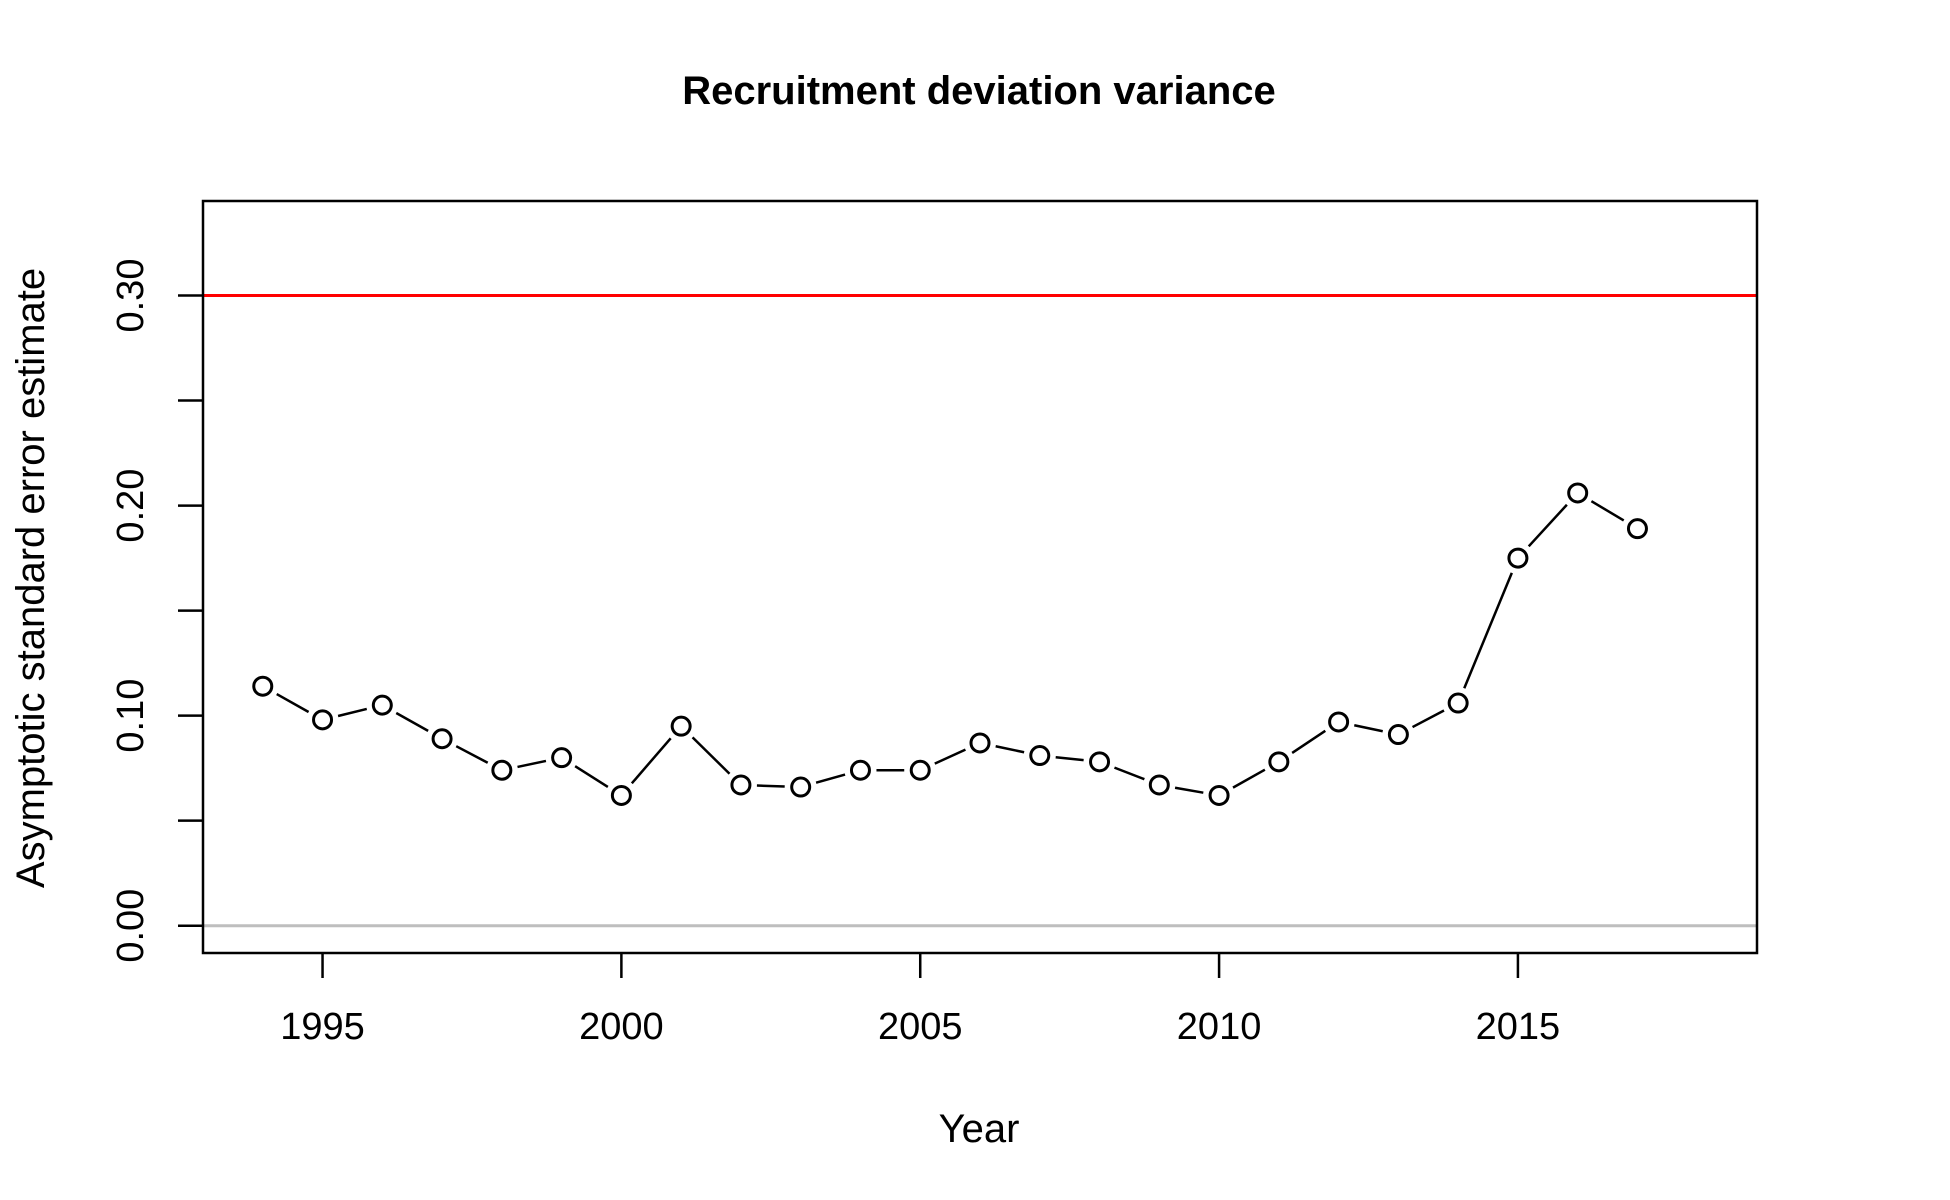  What do you see at coordinates (131, 716) in the screenshot?
I see `y-tick-label: 0.10` at bounding box center [131, 716].